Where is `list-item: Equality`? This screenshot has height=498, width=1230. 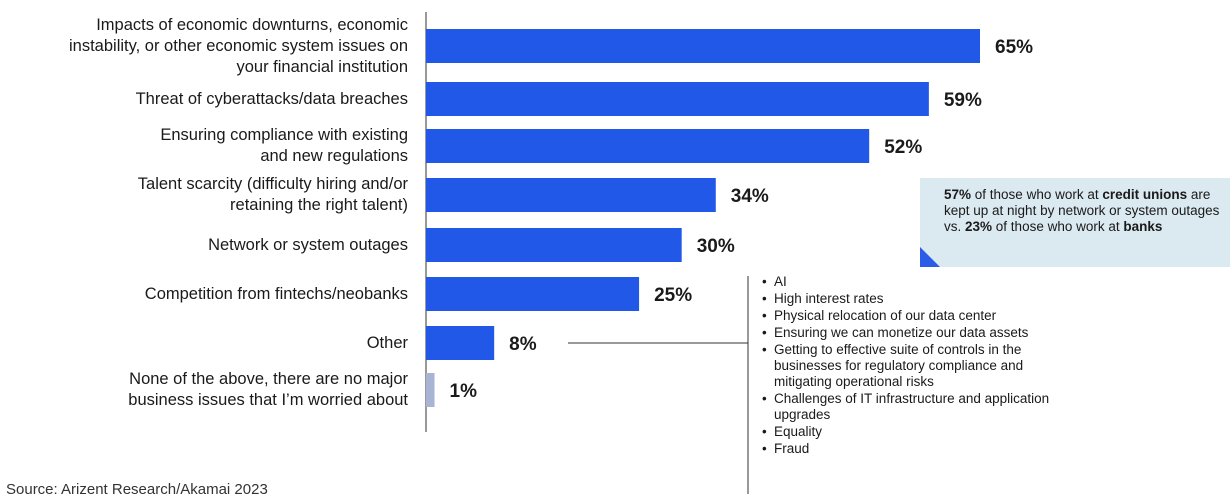 list-item: Equality is located at coordinates (920, 432).